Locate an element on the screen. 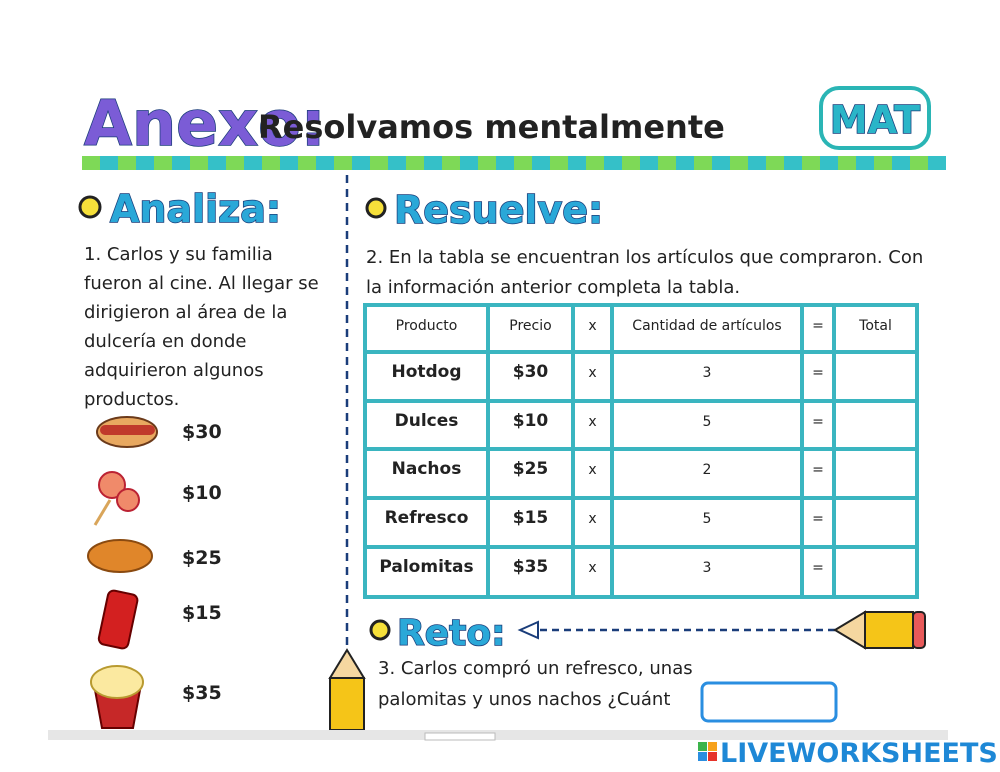 Image resolution: width=1000 pixels, height=772 pixels. table-cell: 3 is located at coordinates (707, 568).